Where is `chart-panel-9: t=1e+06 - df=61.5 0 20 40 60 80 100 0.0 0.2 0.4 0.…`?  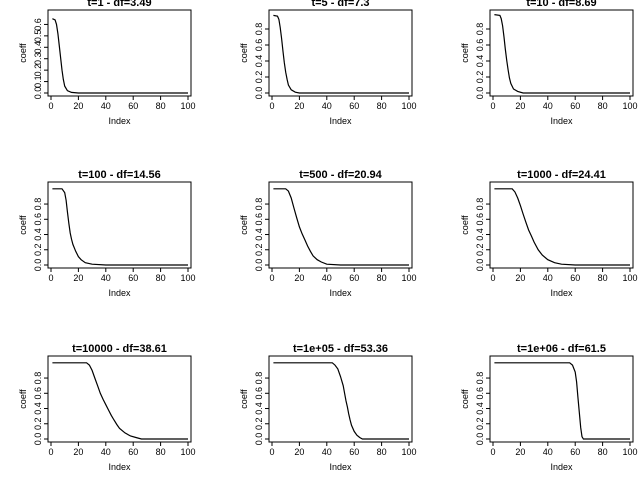
chart-panel-9: t=1e+06 - df=61.5 0 20 40 60 80 100 0.0 0.2 0.4 0.… is located at coordinates (549, 407).